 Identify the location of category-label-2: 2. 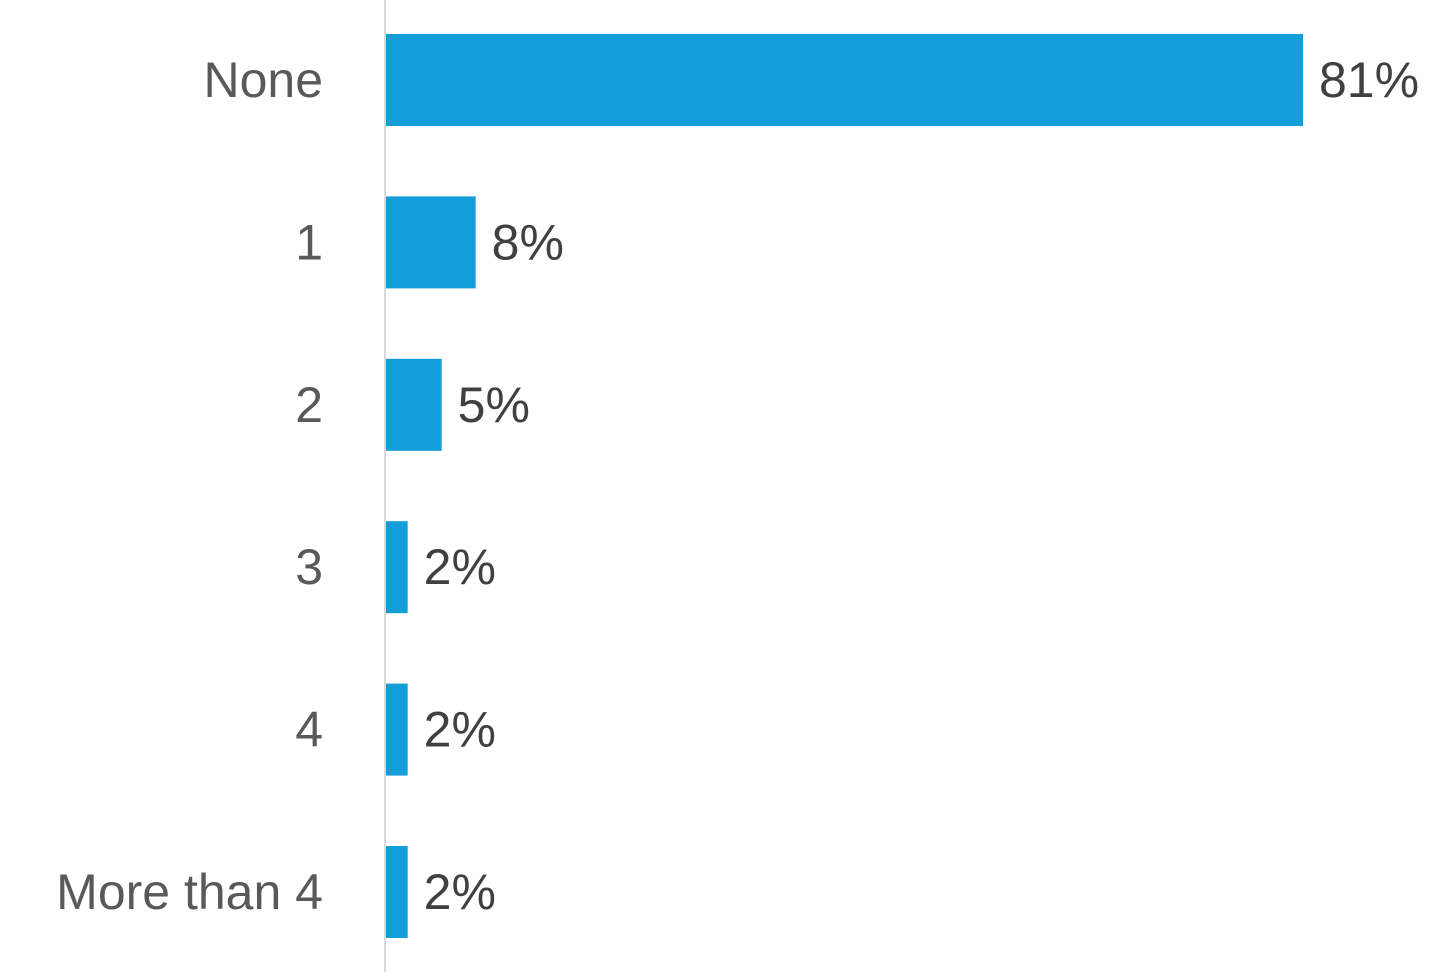
(309, 405).